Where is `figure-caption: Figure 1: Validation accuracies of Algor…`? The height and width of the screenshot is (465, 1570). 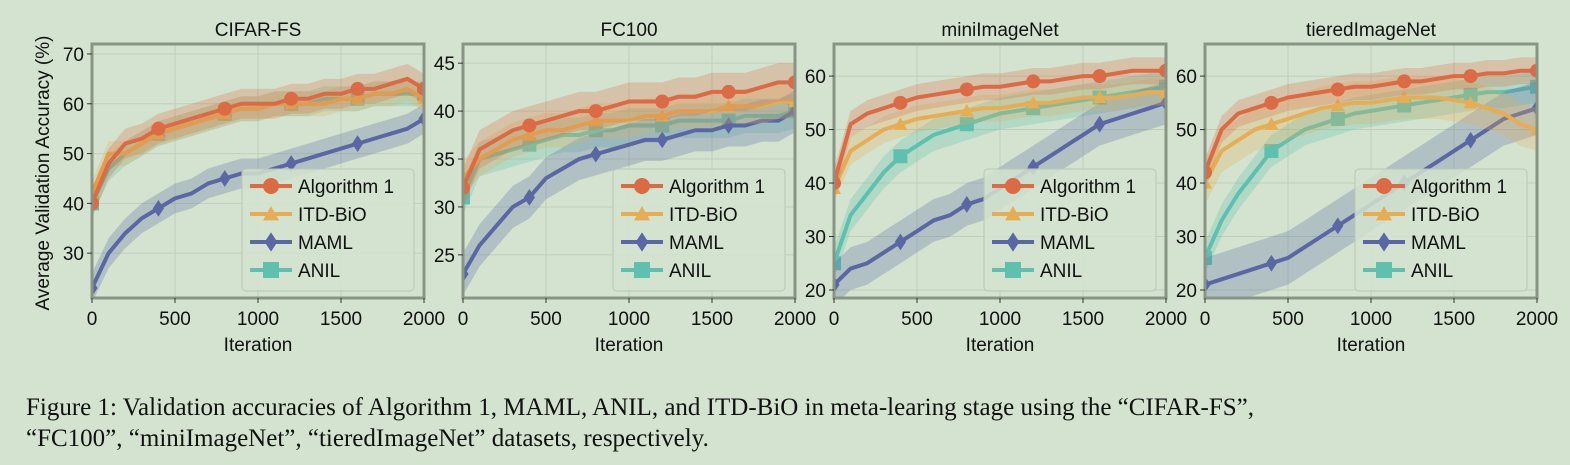
figure-caption: Figure 1: Validation accuracies of Algor… is located at coordinates (786, 423).